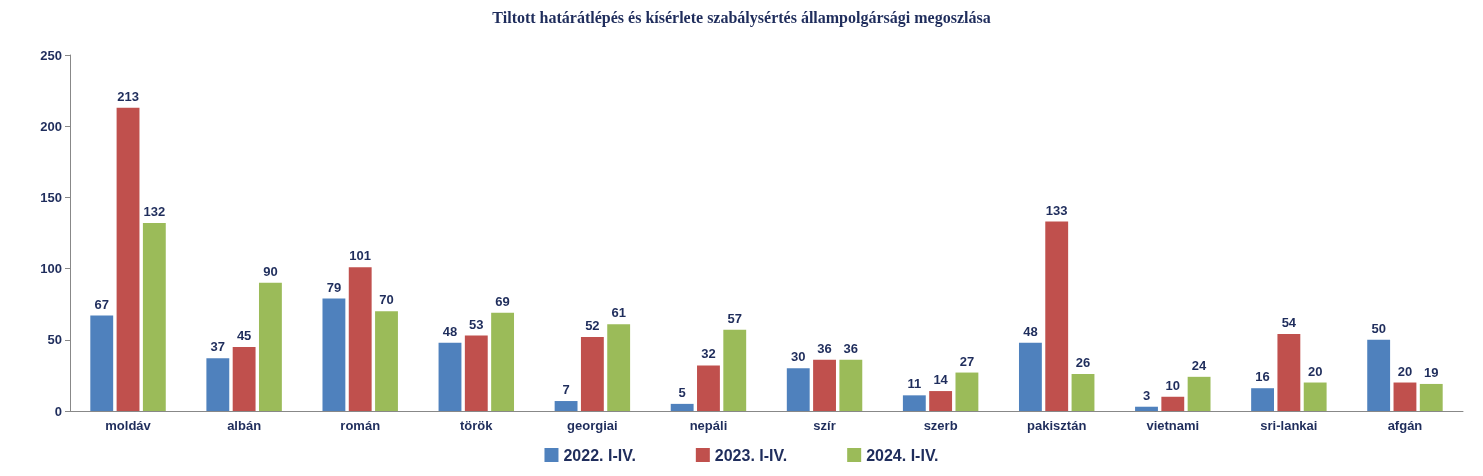 This screenshot has width=1483, height=476. Describe the element at coordinates (51, 197) in the screenshot. I see `y-tick-label: 150` at that location.